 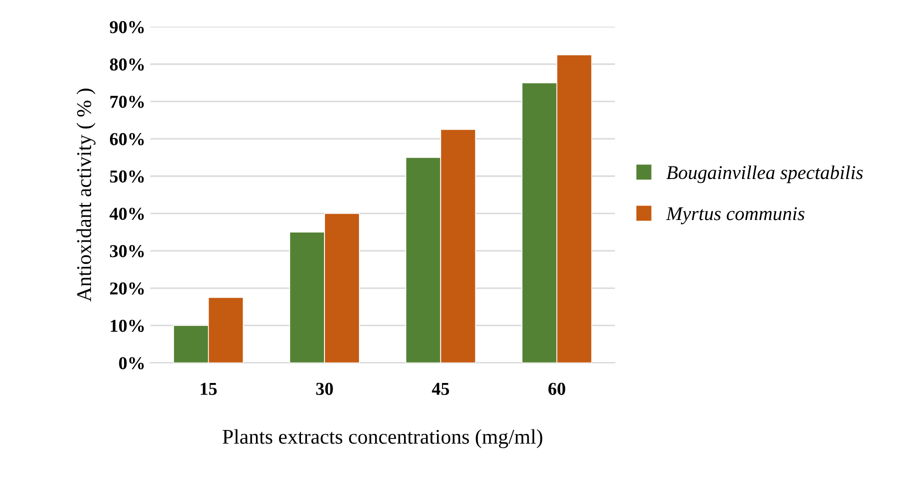 I want to click on x-tick-label: 60, so click(x=557, y=388).